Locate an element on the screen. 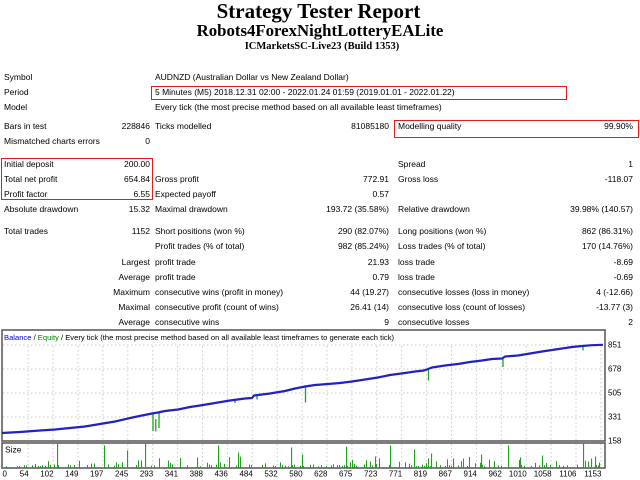 The height and width of the screenshot is (480, 640). svg-text: 1058 is located at coordinates (543, 474).